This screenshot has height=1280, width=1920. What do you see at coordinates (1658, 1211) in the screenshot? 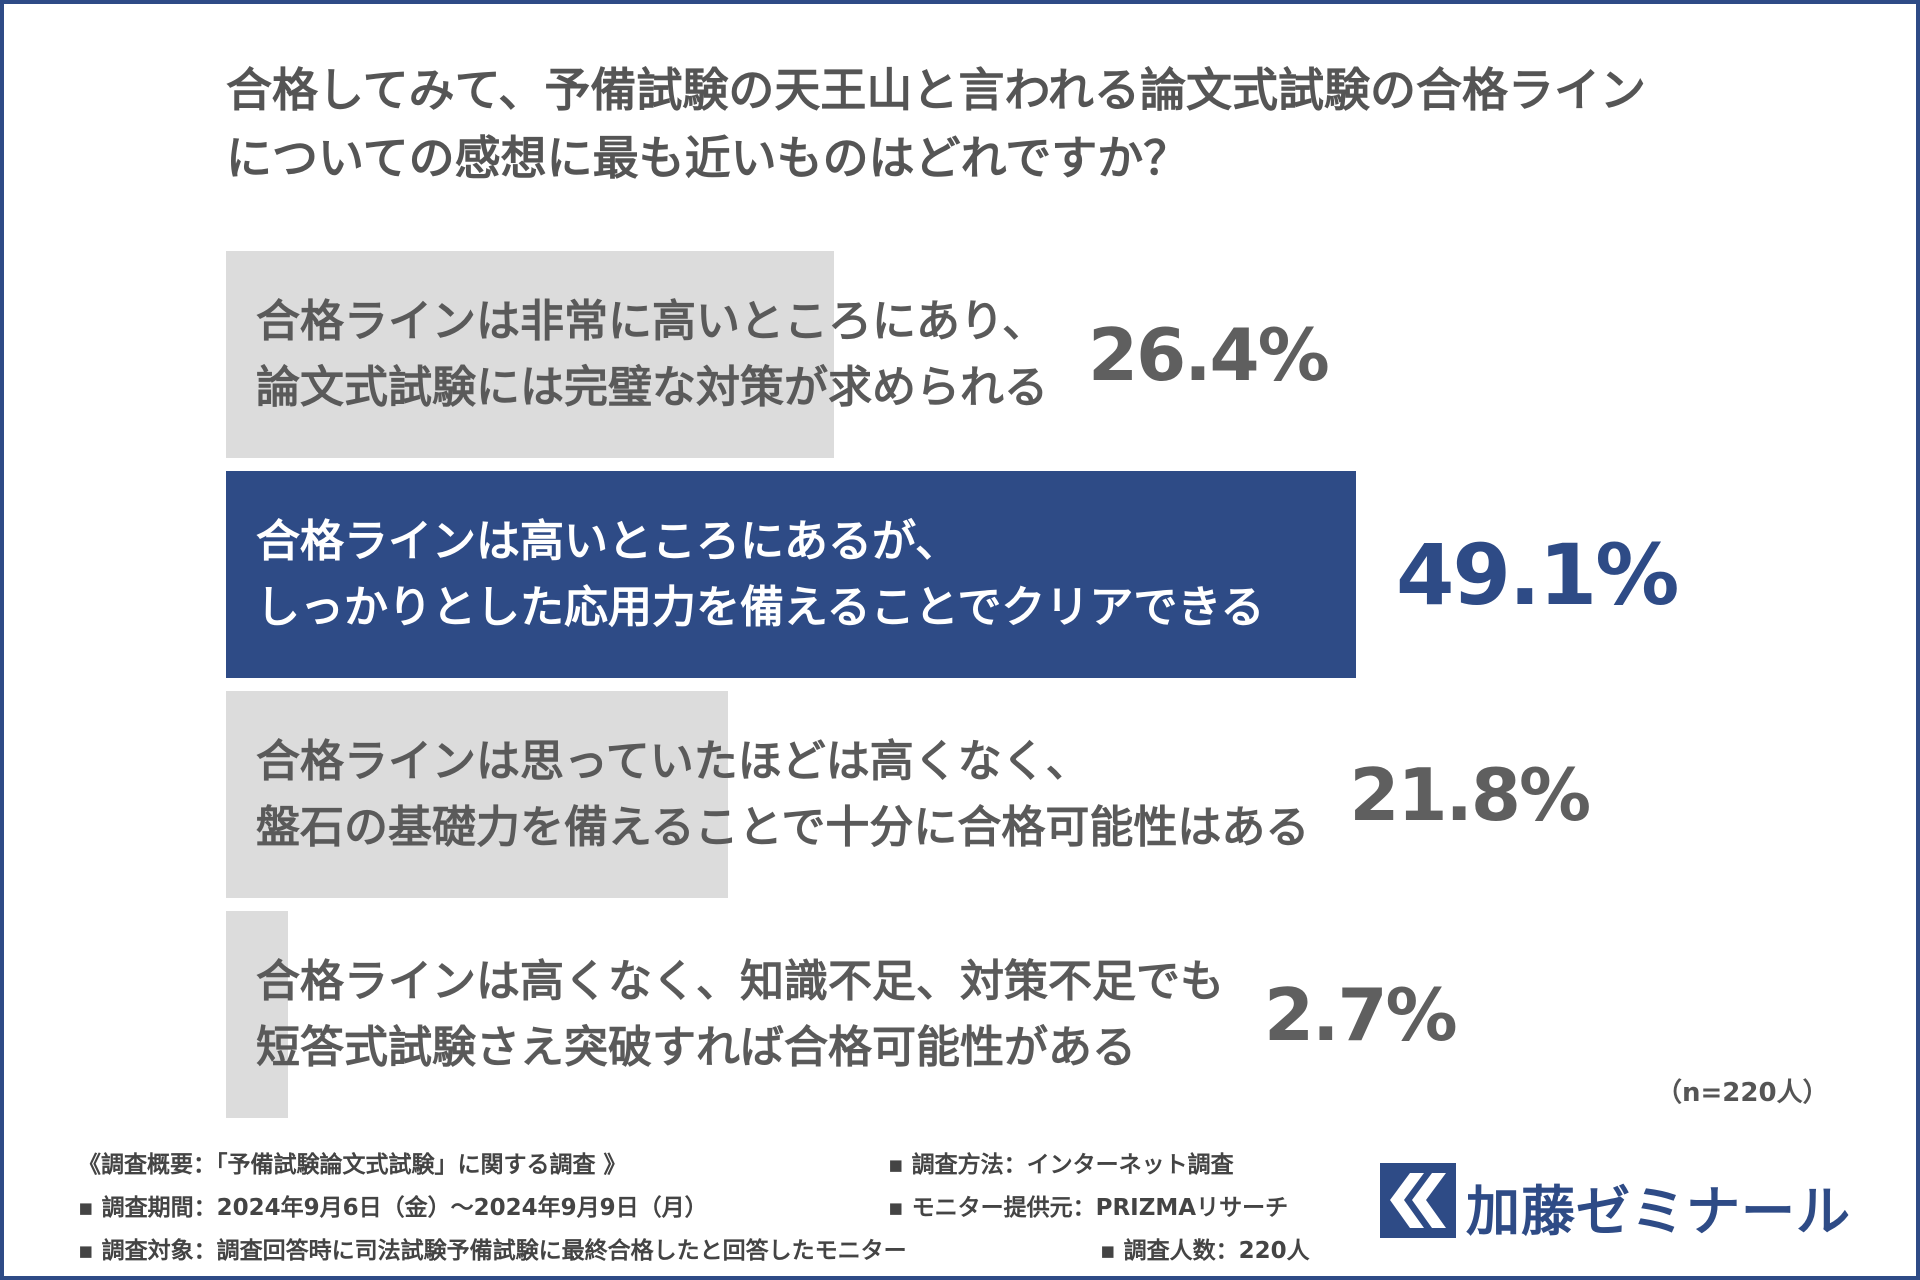
I see `brand-logo-text: 加藤ゼミナール` at bounding box center [1658, 1211].